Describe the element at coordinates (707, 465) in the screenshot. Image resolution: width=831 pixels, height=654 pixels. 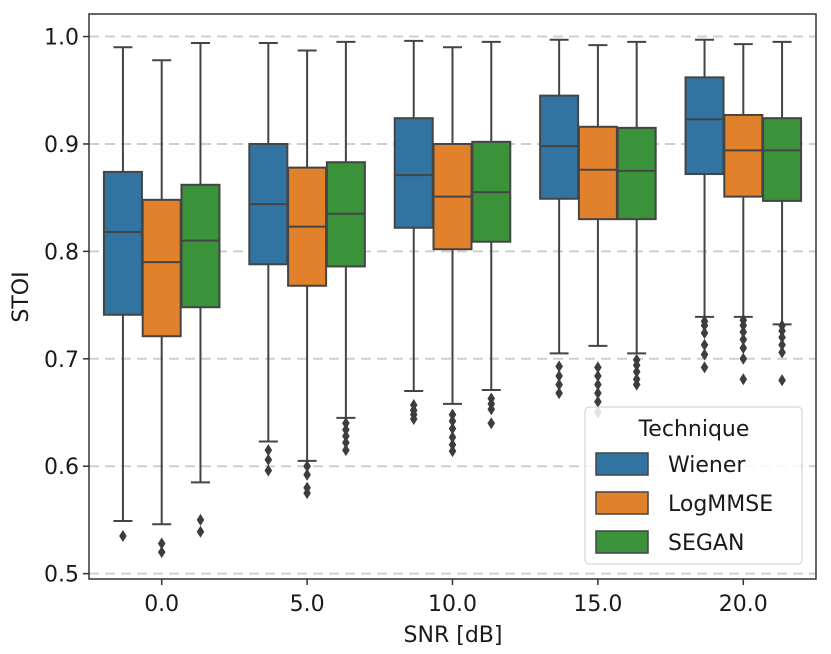
I see `legend-label-wiener: Wiener` at that location.